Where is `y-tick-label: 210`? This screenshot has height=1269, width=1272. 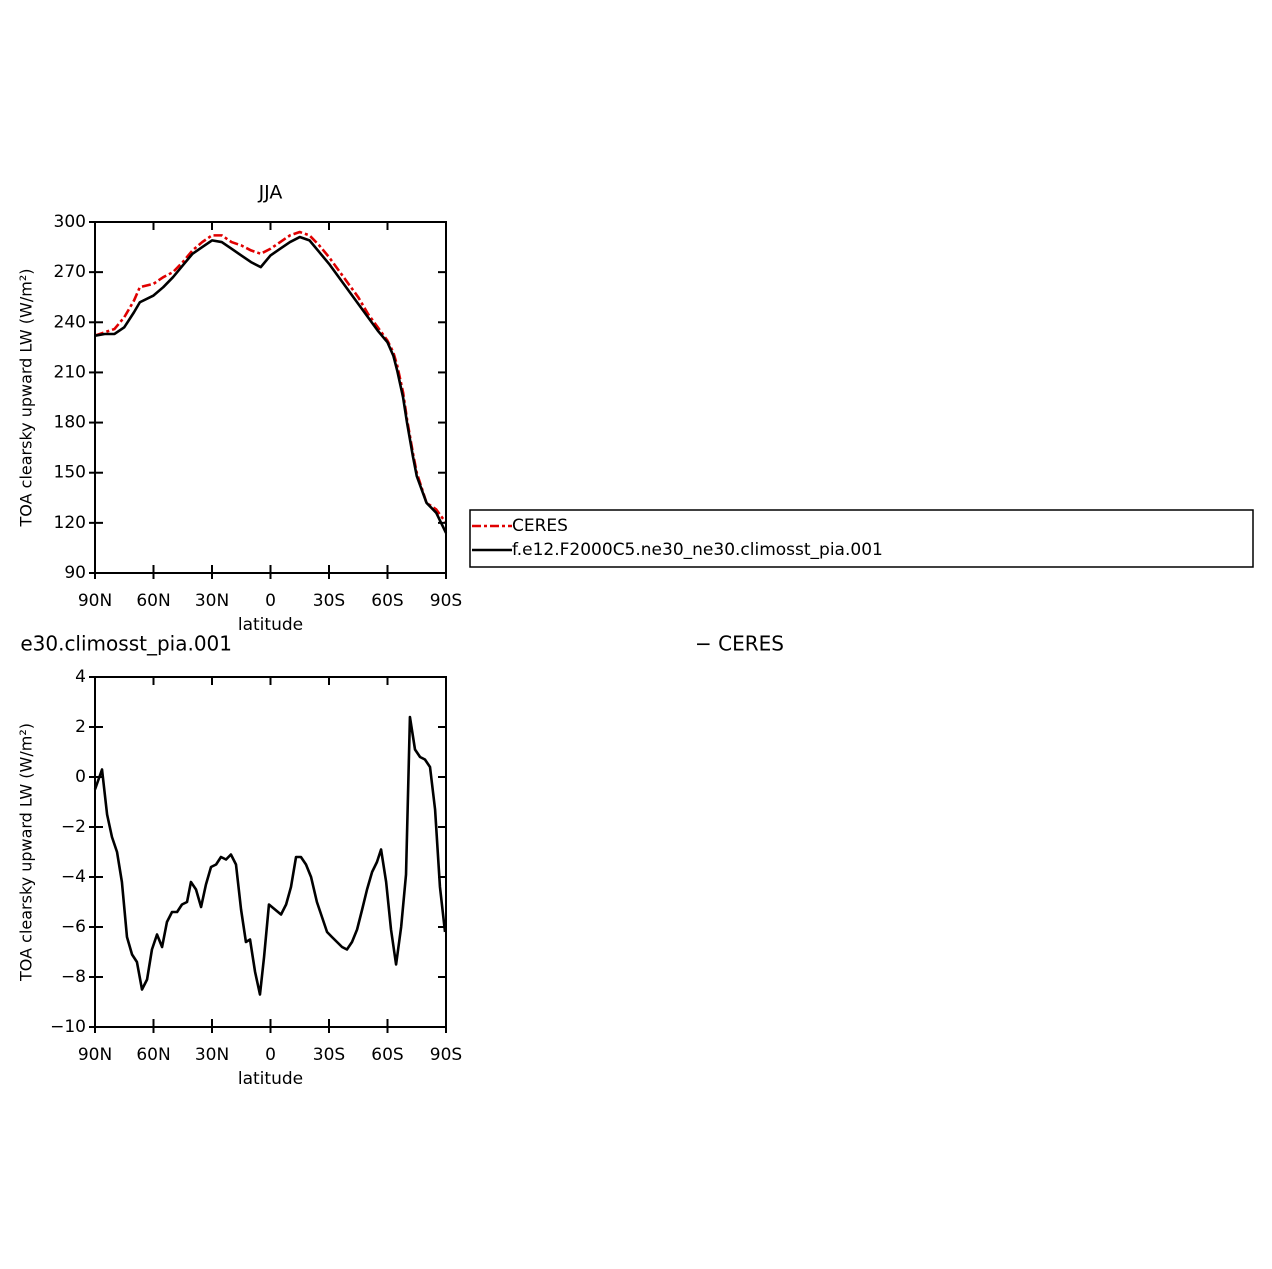 y-tick-label: 210 is located at coordinates (70, 372).